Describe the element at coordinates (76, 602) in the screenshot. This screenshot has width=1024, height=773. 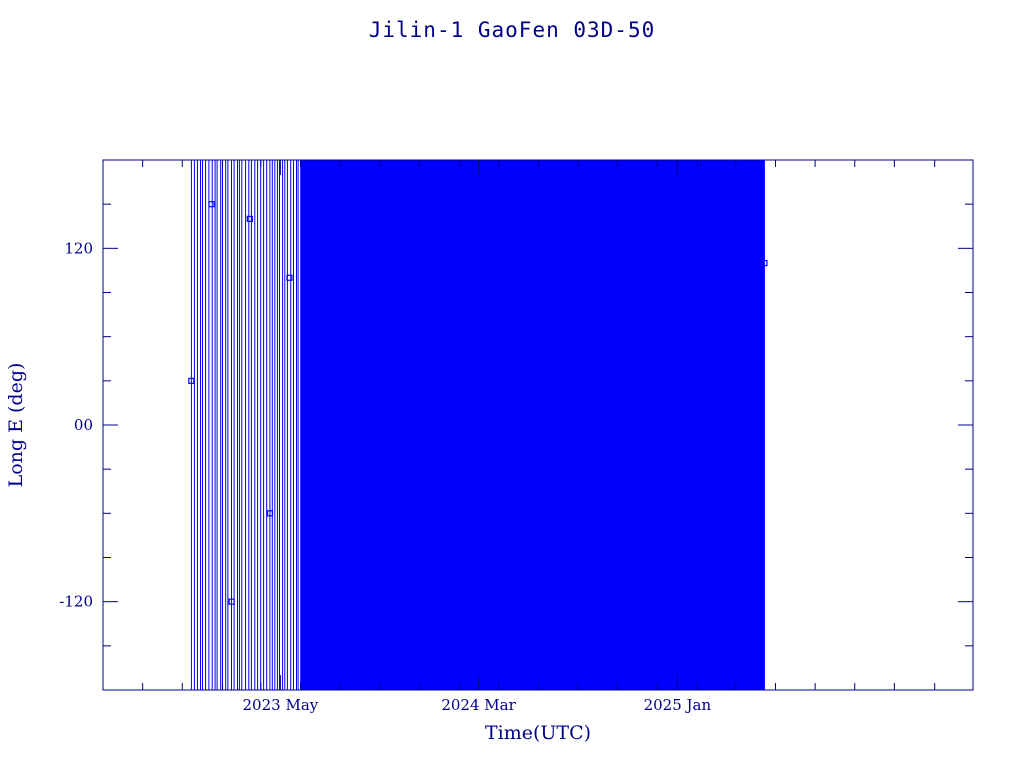
I see `y-tick-label: -120` at that location.